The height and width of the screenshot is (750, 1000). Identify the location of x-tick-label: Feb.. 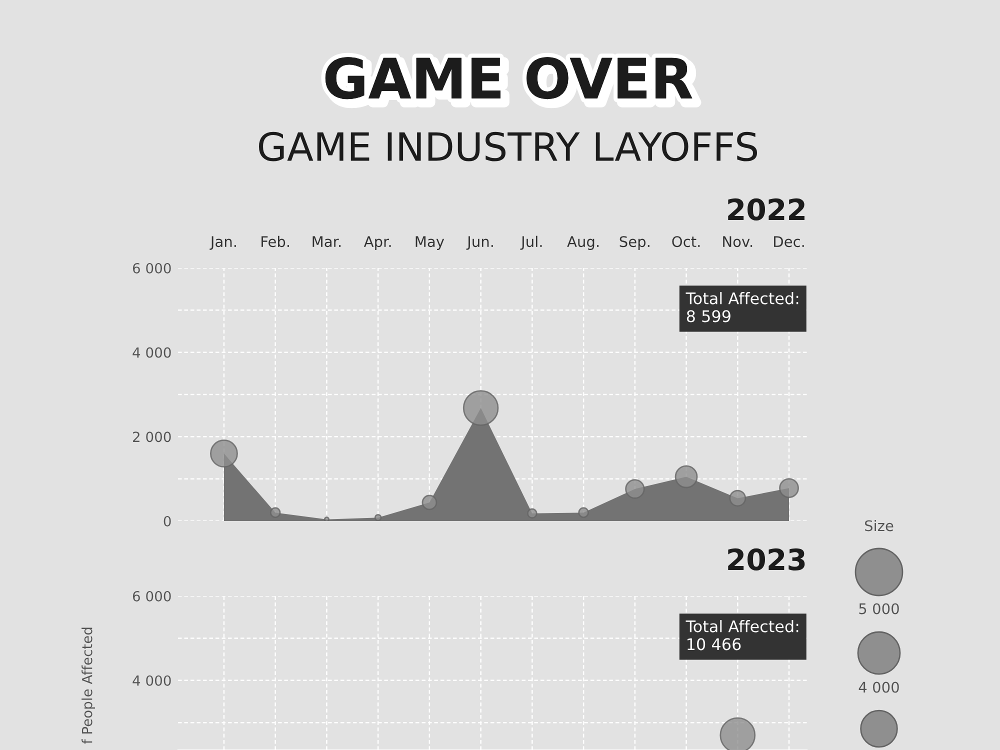
(275, 242).